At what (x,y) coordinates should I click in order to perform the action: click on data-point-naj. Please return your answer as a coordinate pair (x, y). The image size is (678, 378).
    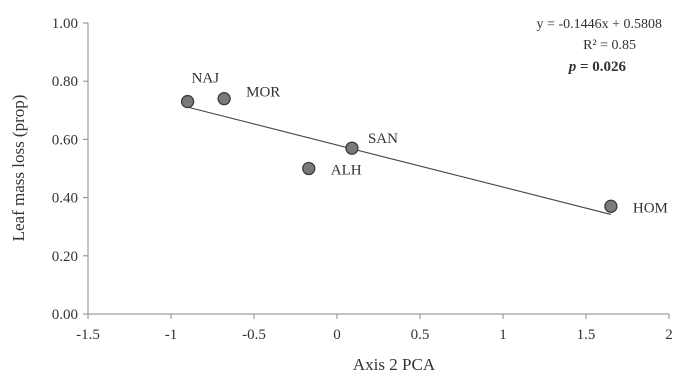
    Looking at the image, I should click on (187, 101).